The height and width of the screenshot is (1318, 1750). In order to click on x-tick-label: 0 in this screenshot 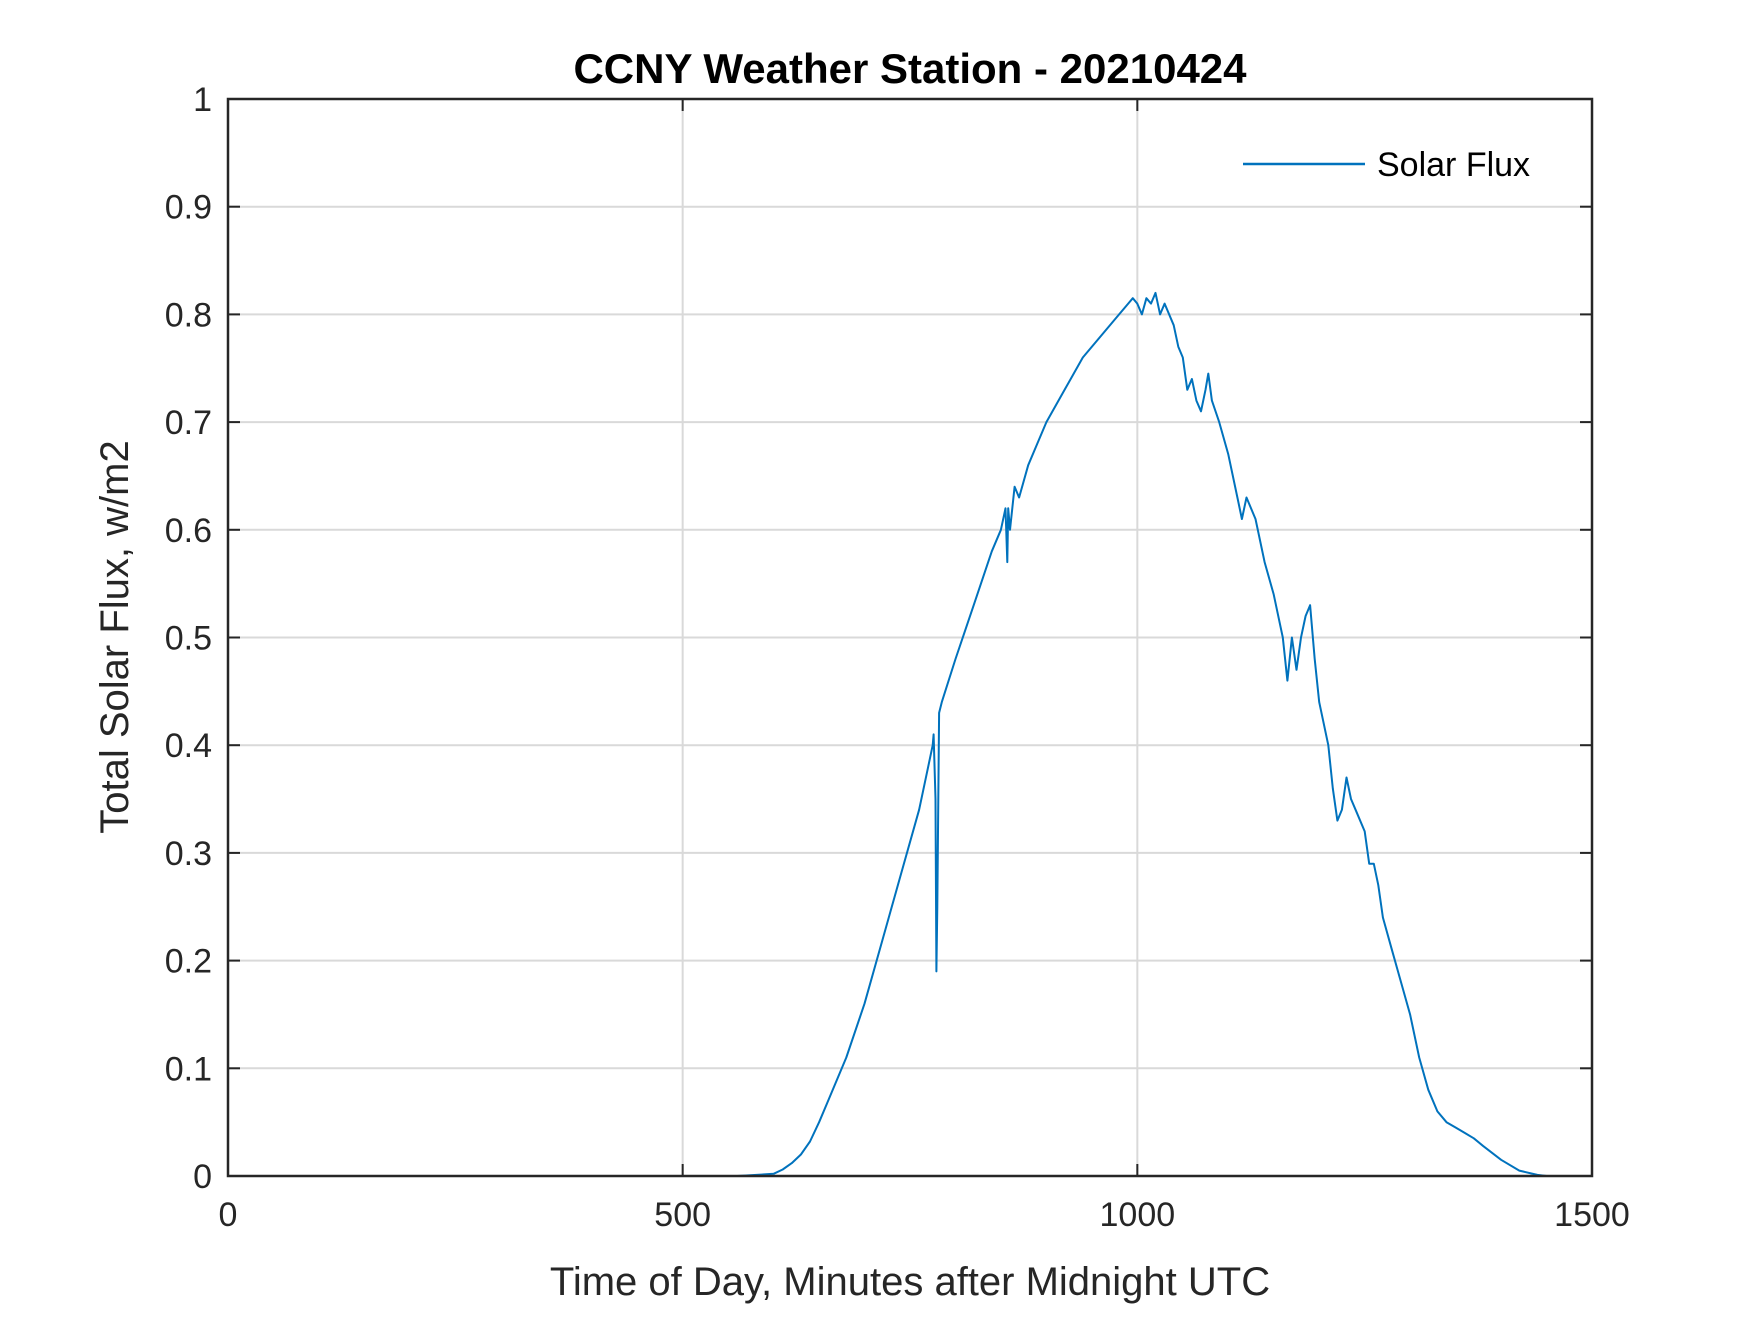, I will do `click(228, 1215)`.